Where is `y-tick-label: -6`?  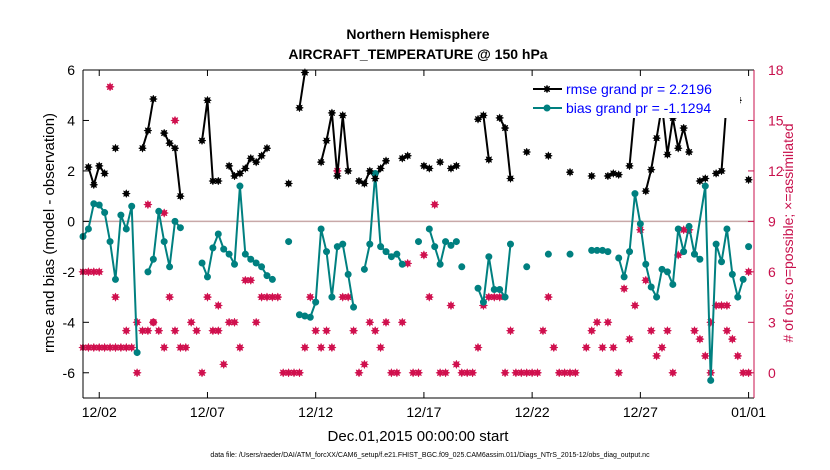
y-tick-label: -6 is located at coordinates (69, 373).